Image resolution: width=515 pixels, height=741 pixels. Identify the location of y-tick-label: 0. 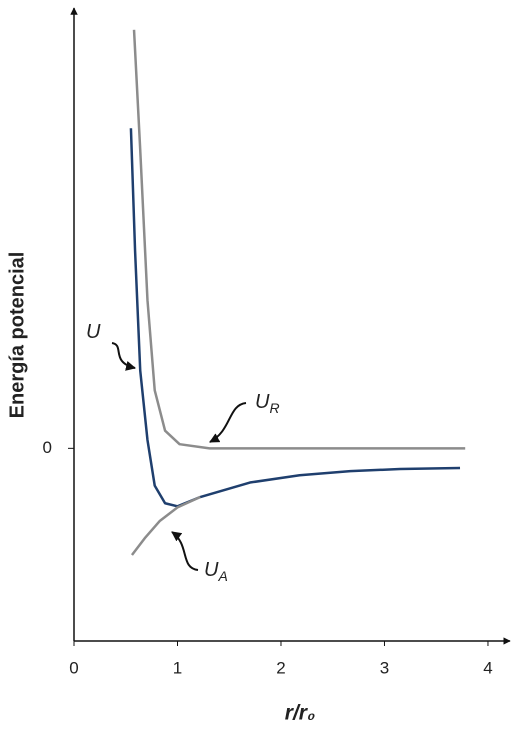
(47, 447).